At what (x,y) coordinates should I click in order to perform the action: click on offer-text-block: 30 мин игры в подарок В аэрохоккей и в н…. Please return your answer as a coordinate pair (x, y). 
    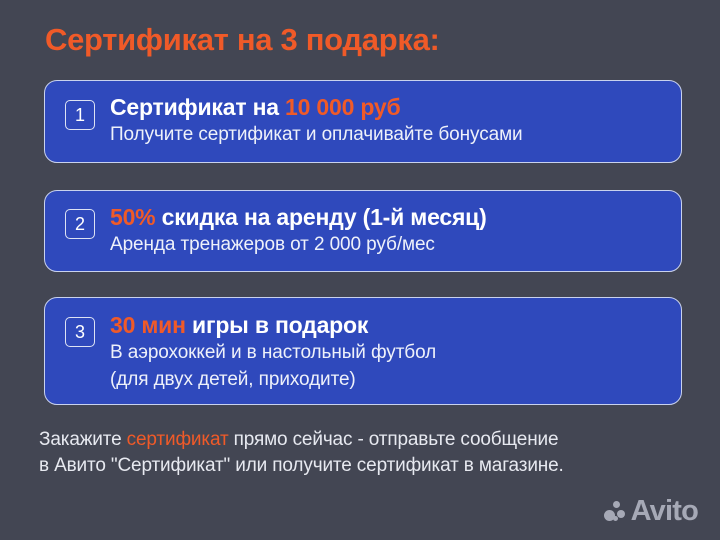
    Looking at the image, I should click on (273, 345).